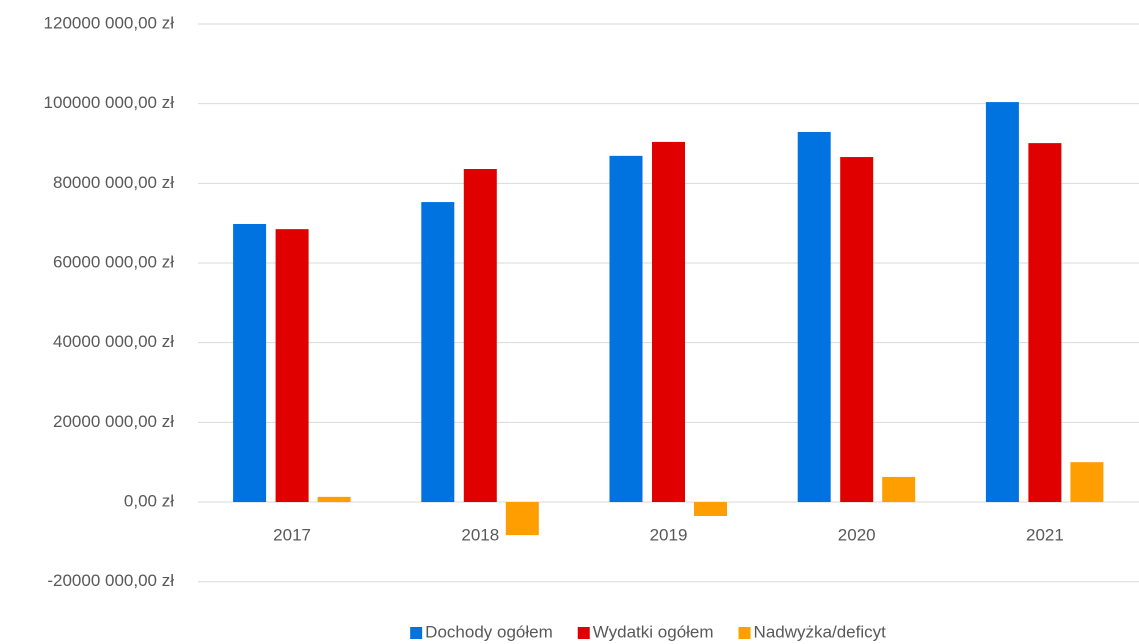  I want to click on y-tick-label: -20000 000,00 zł, so click(110, 580).